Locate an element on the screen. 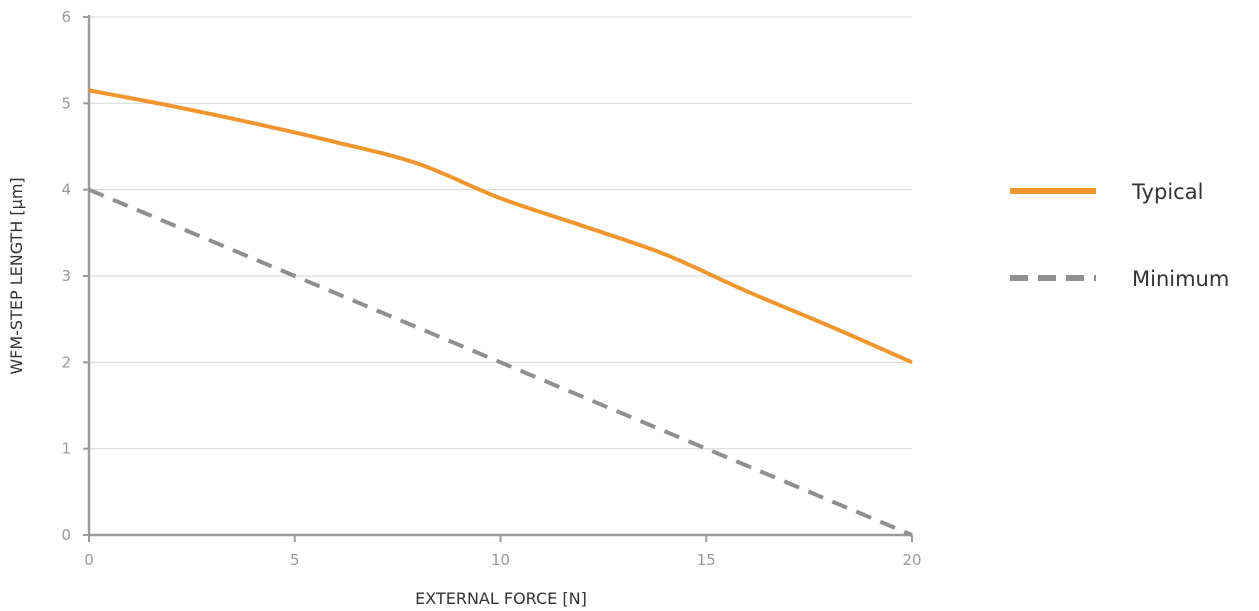 The image size is (1259, 611). y-axis-title: WFM-STEP LENGTH [µm] is located at coordinates (16, 275).